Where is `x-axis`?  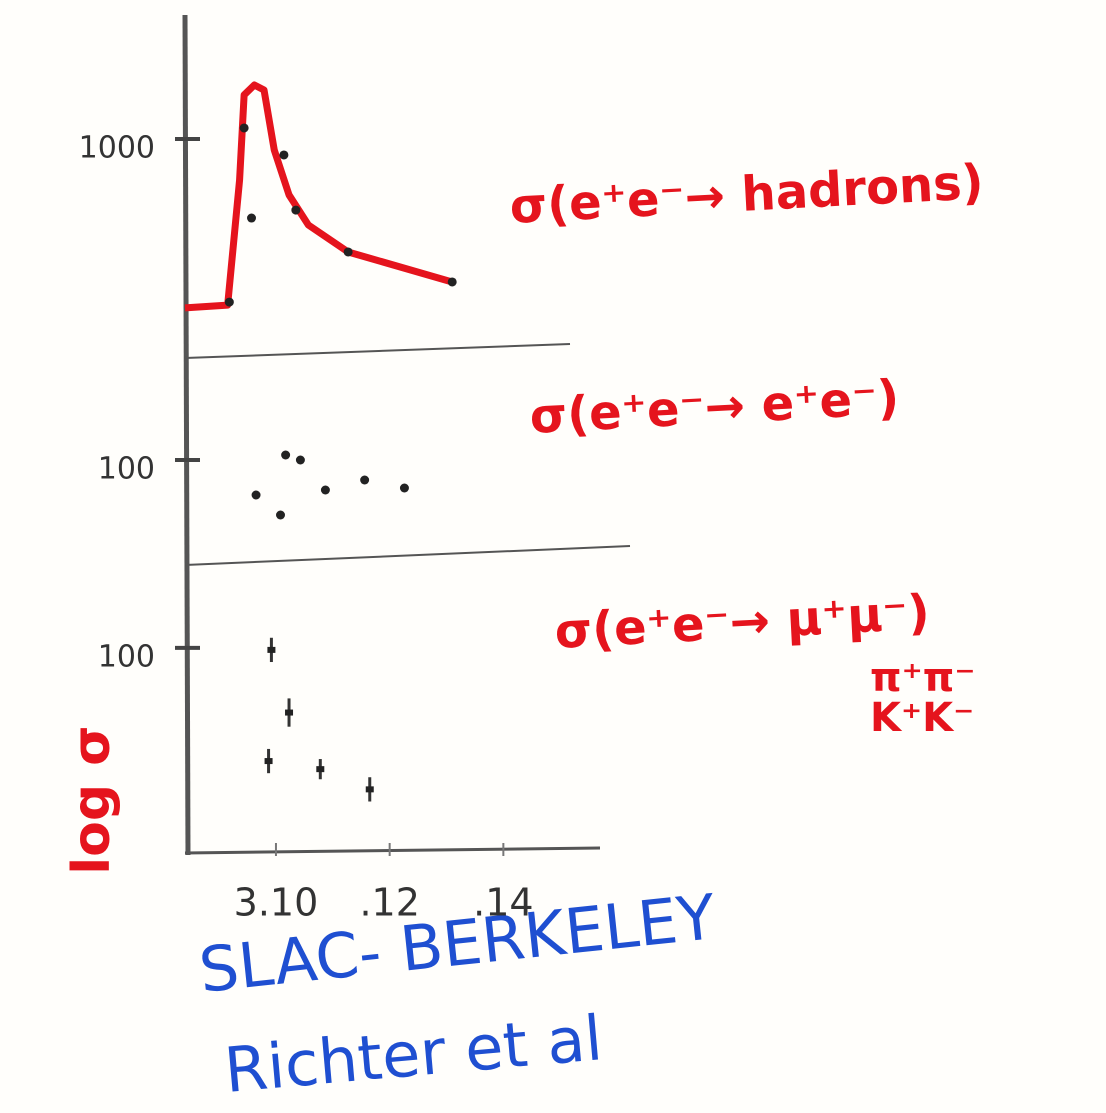 x-axis is located at coordinates (392, 850).